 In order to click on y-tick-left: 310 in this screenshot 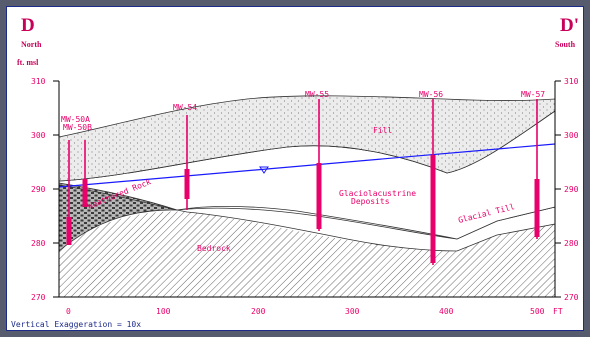, I will do `click(38, 81)`.